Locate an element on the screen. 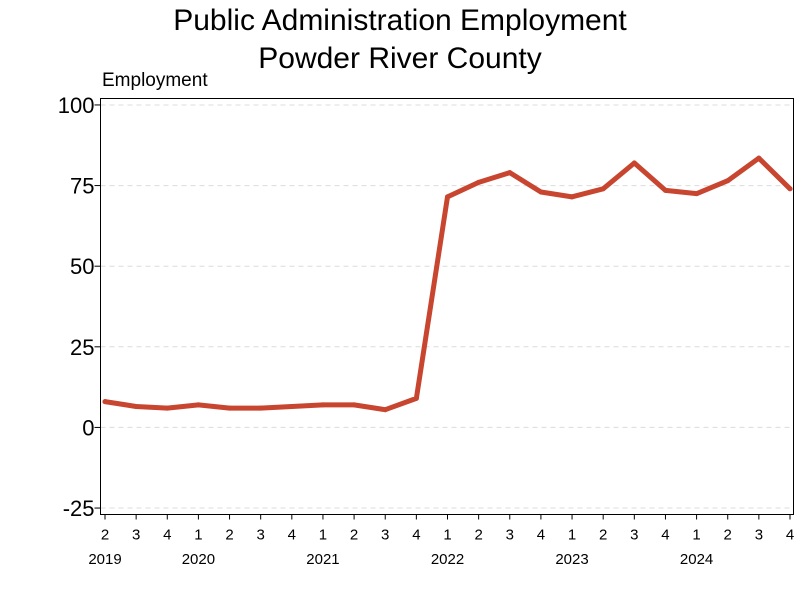  x-axis-ticks: 2 3 4 1 2 3 4 1 2 3 4 1 2 3 4 1 2 3 4 1 2 3 4 is located at coordinates (447, 529).